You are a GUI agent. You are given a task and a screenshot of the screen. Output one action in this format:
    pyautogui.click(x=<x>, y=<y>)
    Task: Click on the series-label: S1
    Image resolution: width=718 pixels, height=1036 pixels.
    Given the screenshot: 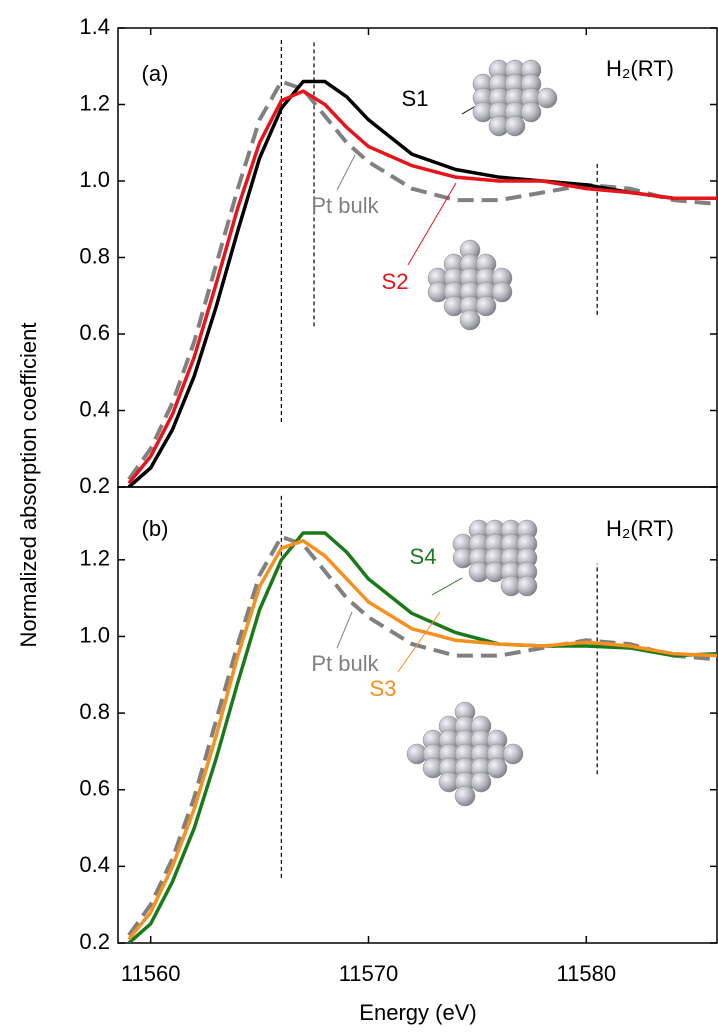 What is the action you would take?
    pyautogui.click(x=415, y=98)
    